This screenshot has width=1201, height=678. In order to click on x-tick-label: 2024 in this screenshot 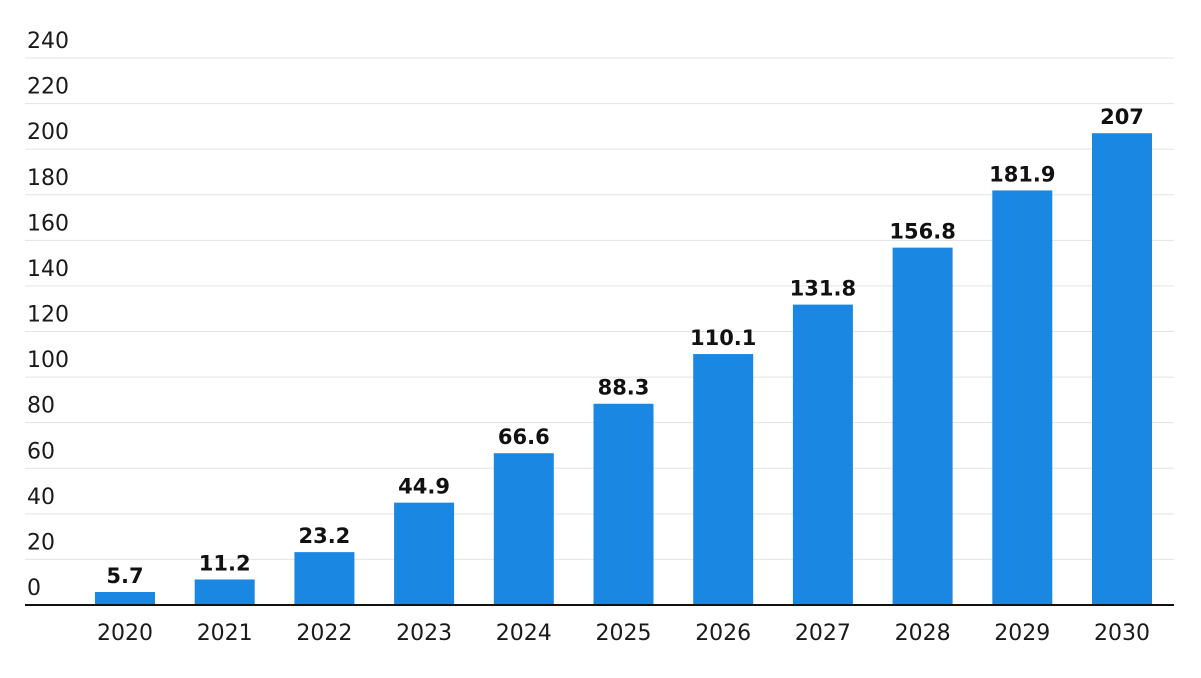, I will do `click(524, 633)`.